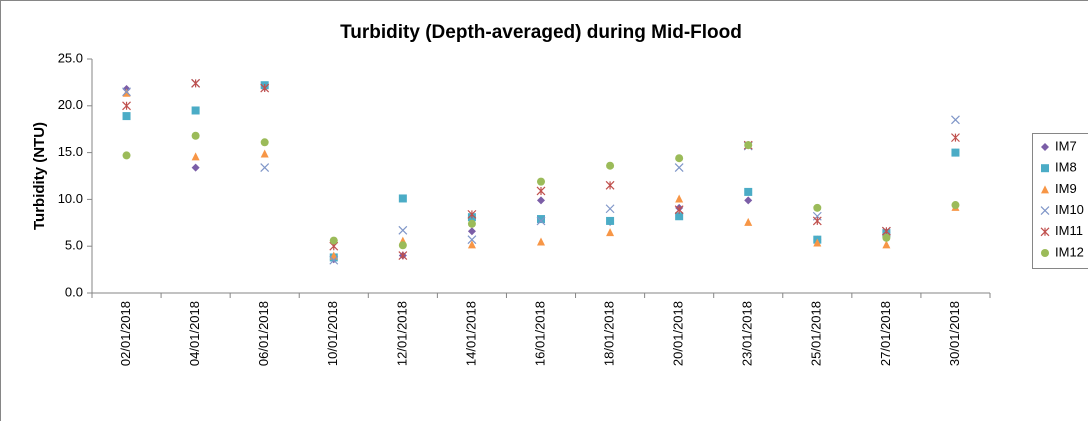 This screenshot has width=1088, height=421. What do you see at coordinates (263, 333) in the screenshot?
I see `x-tick-label: 06/01/2018` at bounding box center [263, 333].